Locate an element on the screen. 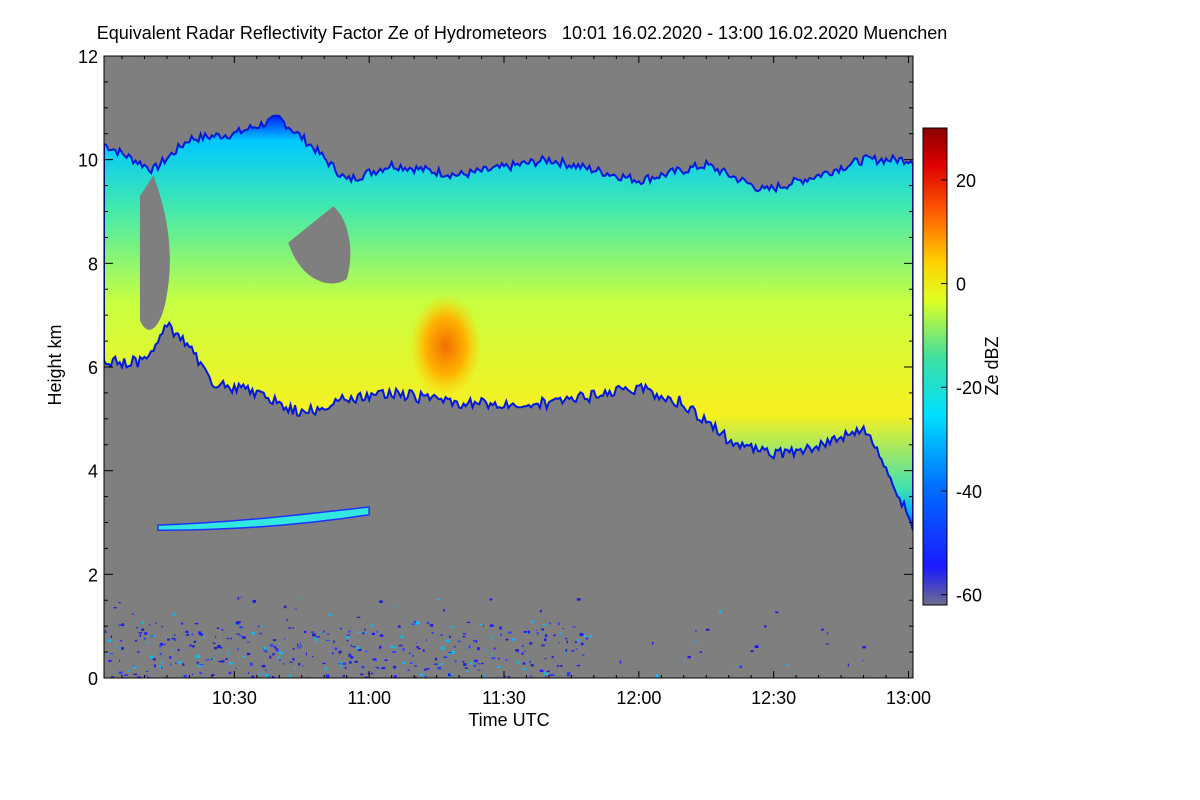 The image size is (1200, 800). near-surface-clutter is located at coordinates (485, 637).